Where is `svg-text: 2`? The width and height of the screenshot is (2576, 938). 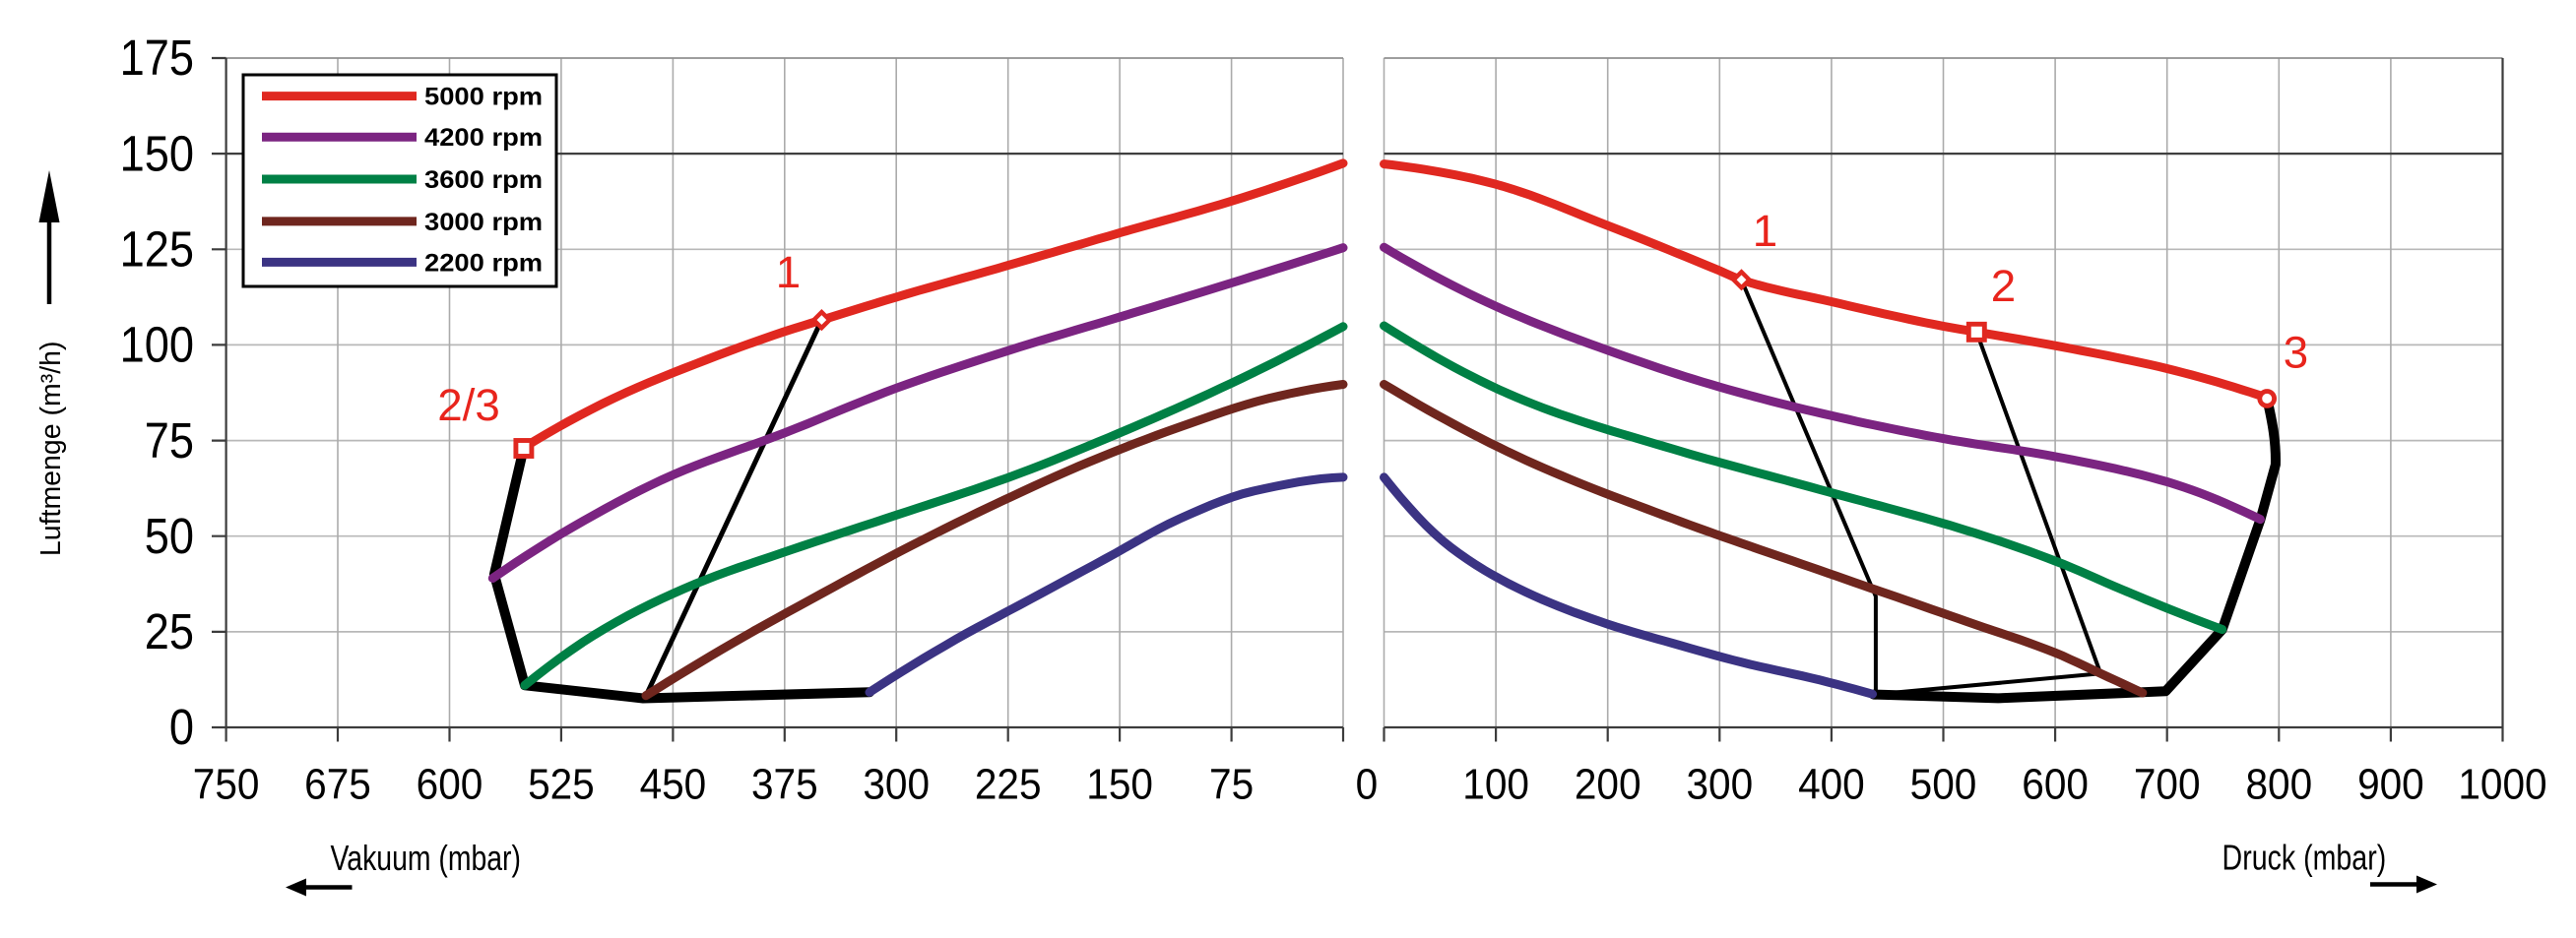 svg-text: 2 is located at coordinates (2003, 286).